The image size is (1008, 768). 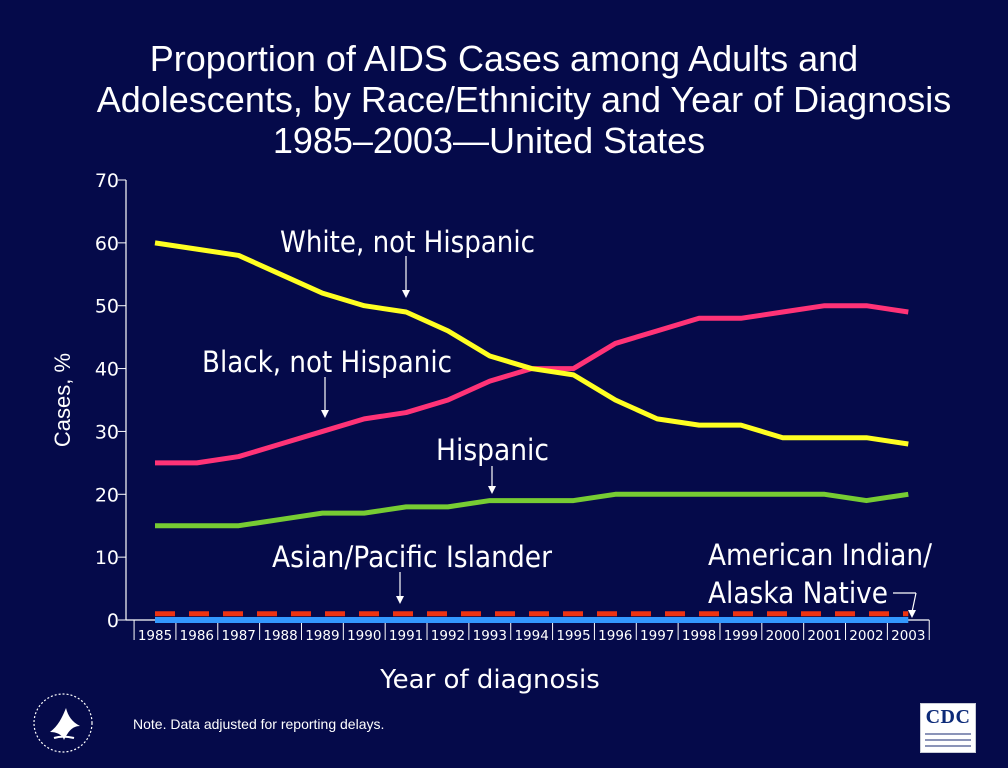 What do you see at coordinates (531, 636) in the screenshot?
I see `x-tick-label: 1994` at bounding box center [531, 636].